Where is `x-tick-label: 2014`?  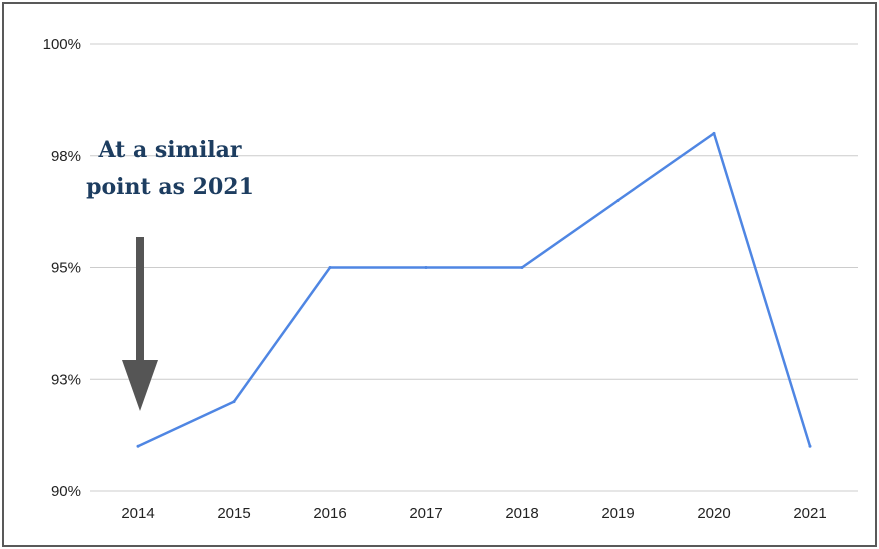 x-tick-label: 2014 is located at coordinates (137, 513).